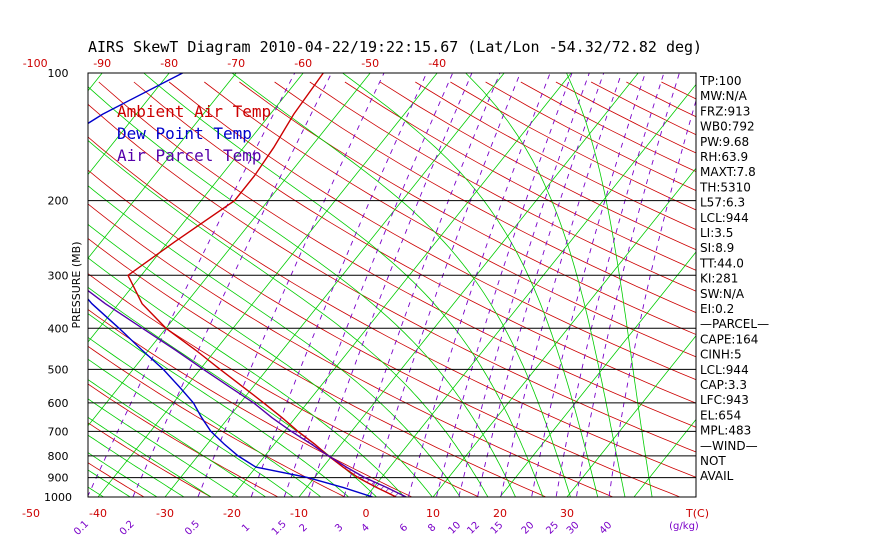 The image size is (870, 560). I want to click on index-item: TT:44.0, so click(721, 263).